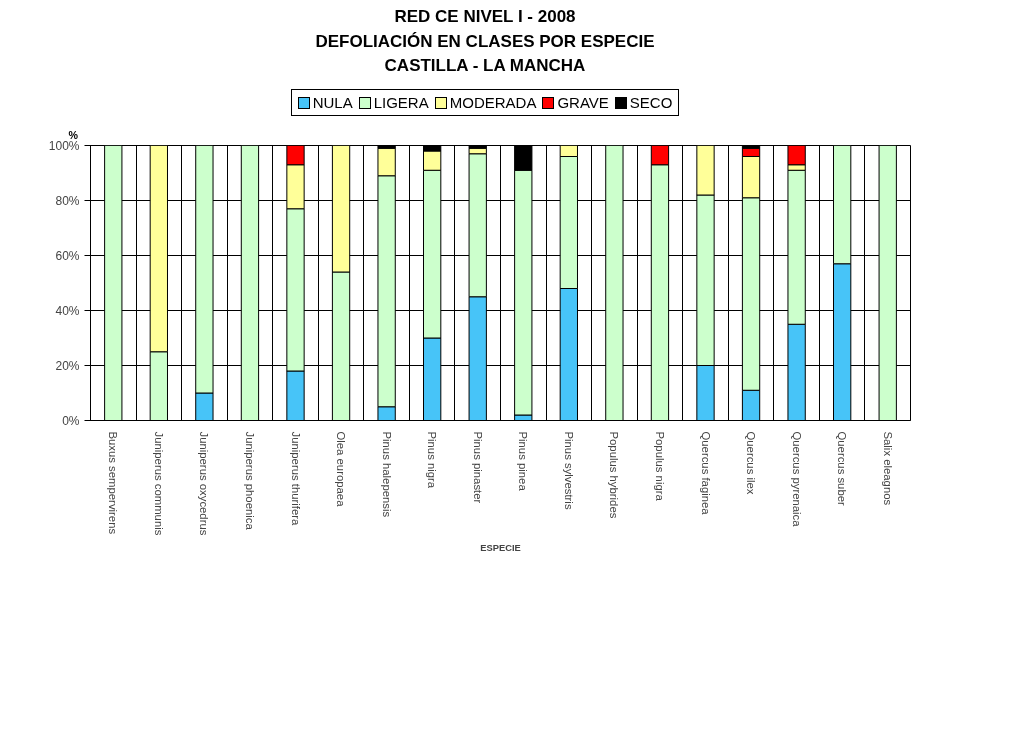  What do you see at coordinates (67, 200) in the screenshot?
I see `y-tick-label: 80%` at bounding box center [67, 200].